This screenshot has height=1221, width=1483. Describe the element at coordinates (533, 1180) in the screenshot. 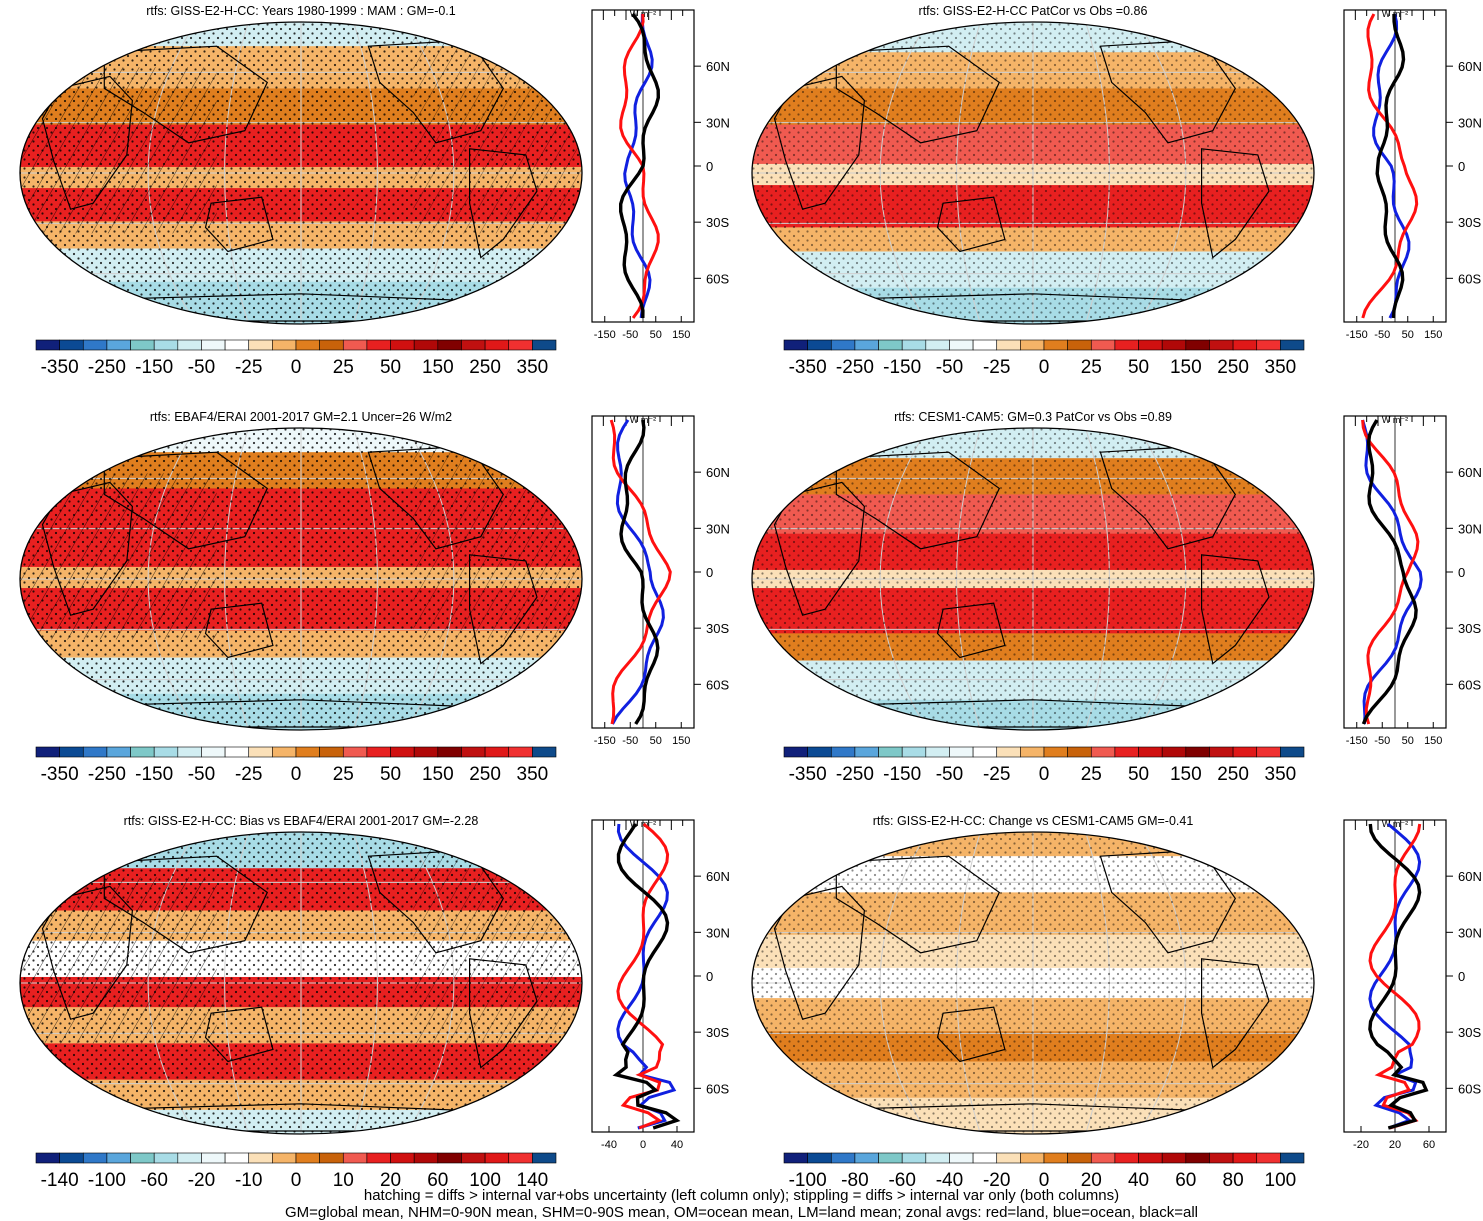

I see `colorbar-label: 140` at that location.